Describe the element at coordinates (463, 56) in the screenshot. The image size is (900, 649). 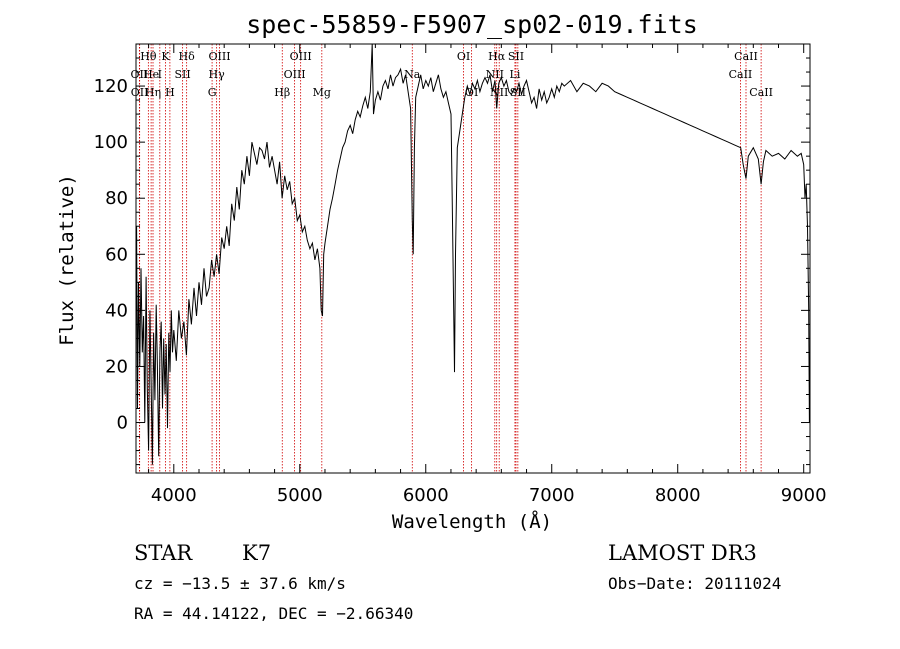
I see `line-marker-label: OI` at that location.